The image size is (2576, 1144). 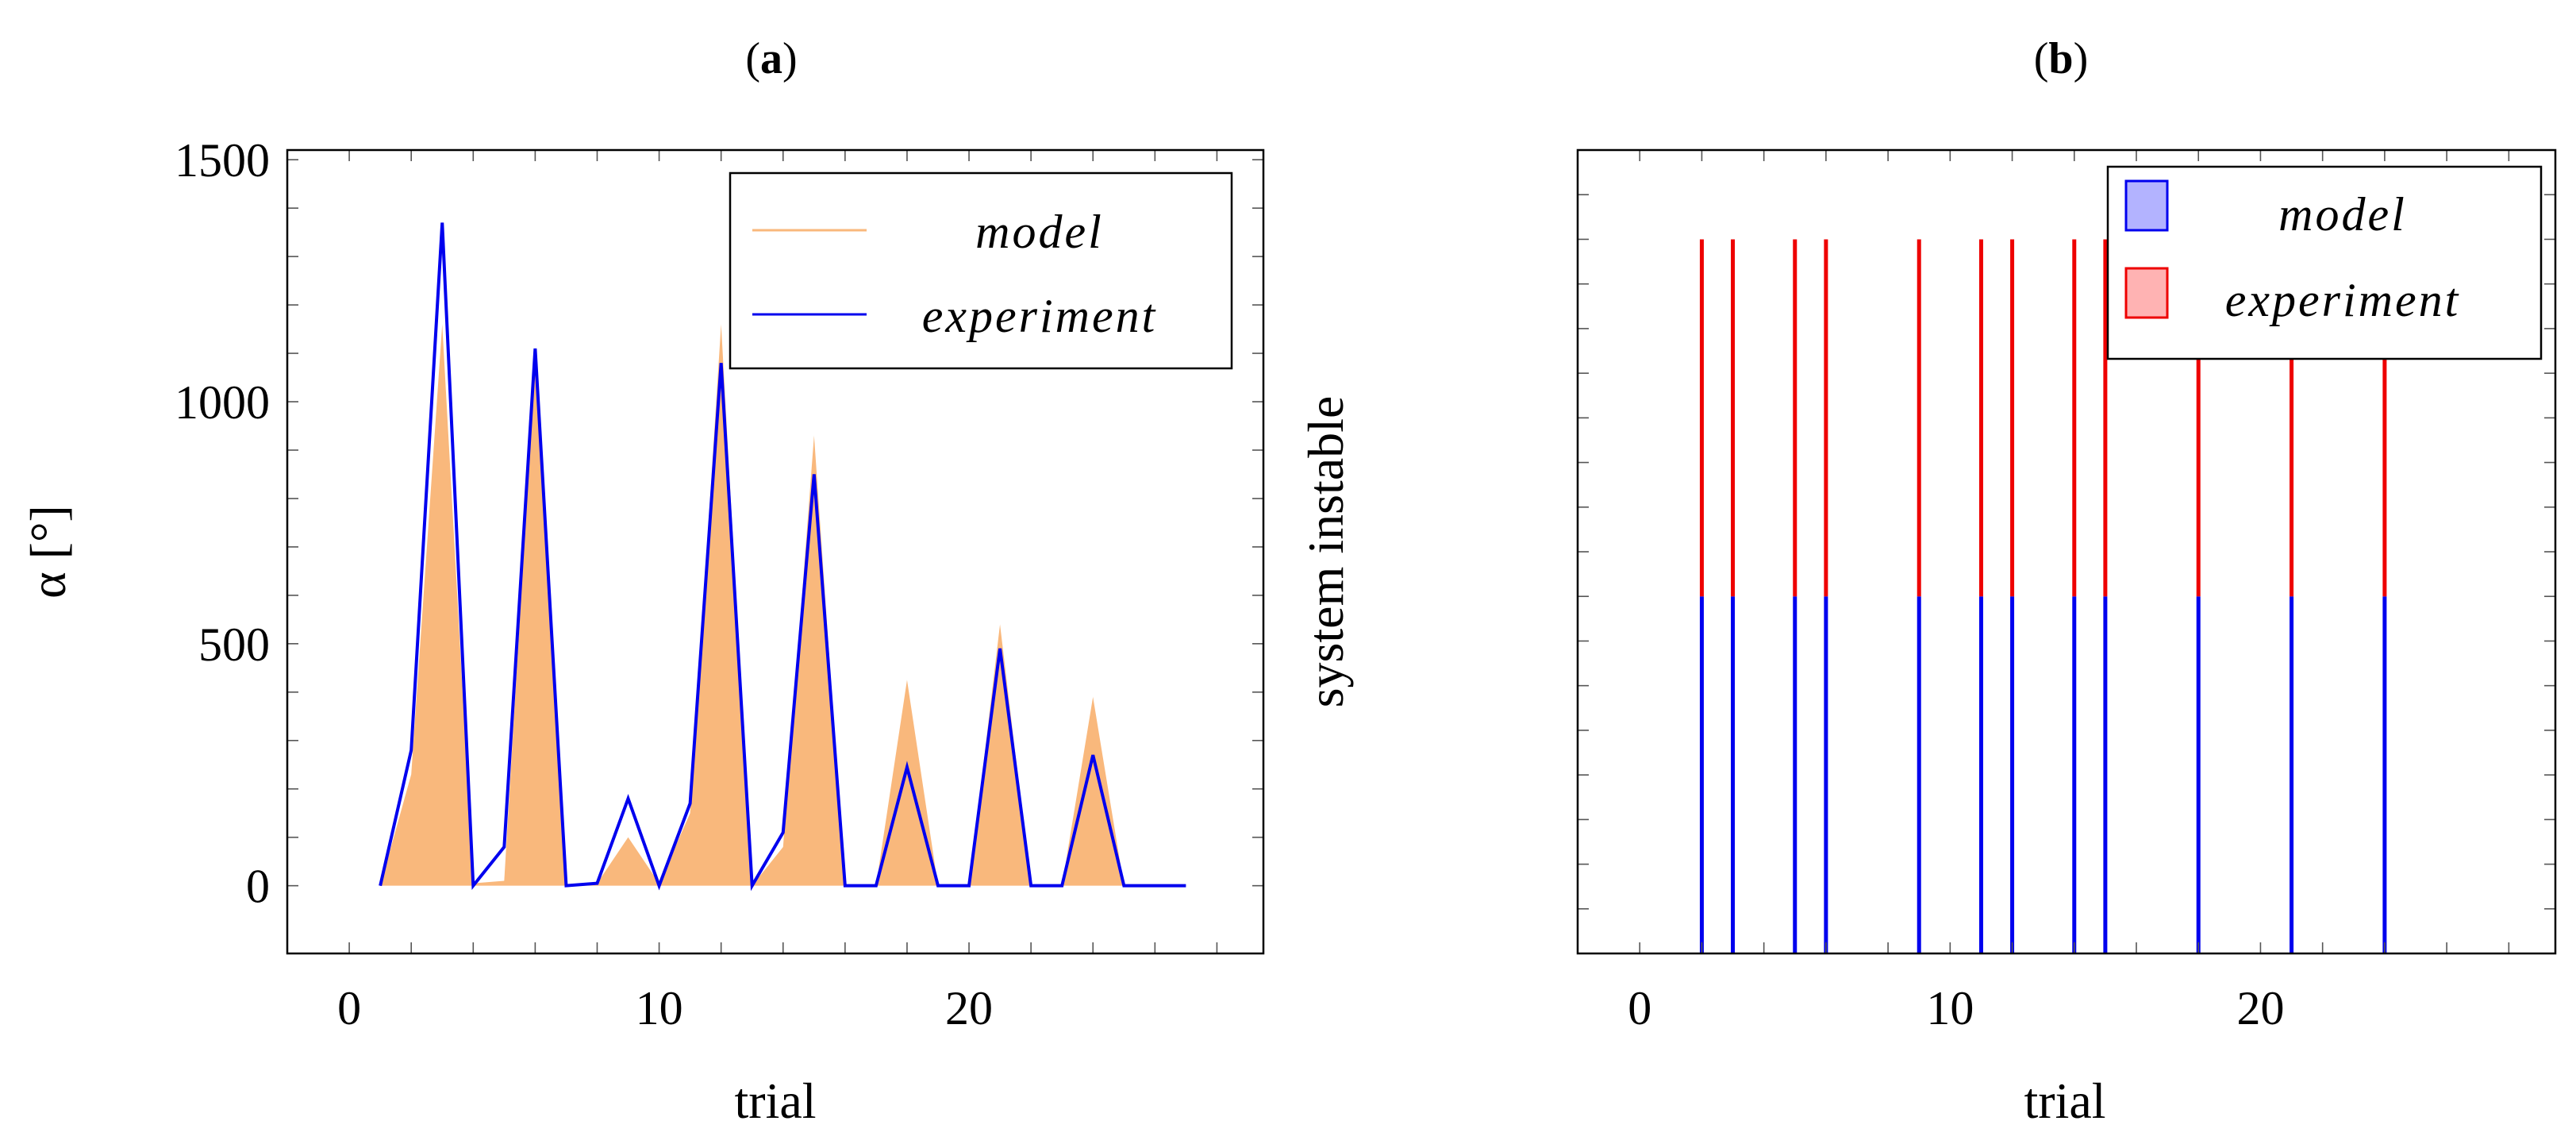 I want to click on panel-a-legend: model experiment, so click(x=981, y=270).